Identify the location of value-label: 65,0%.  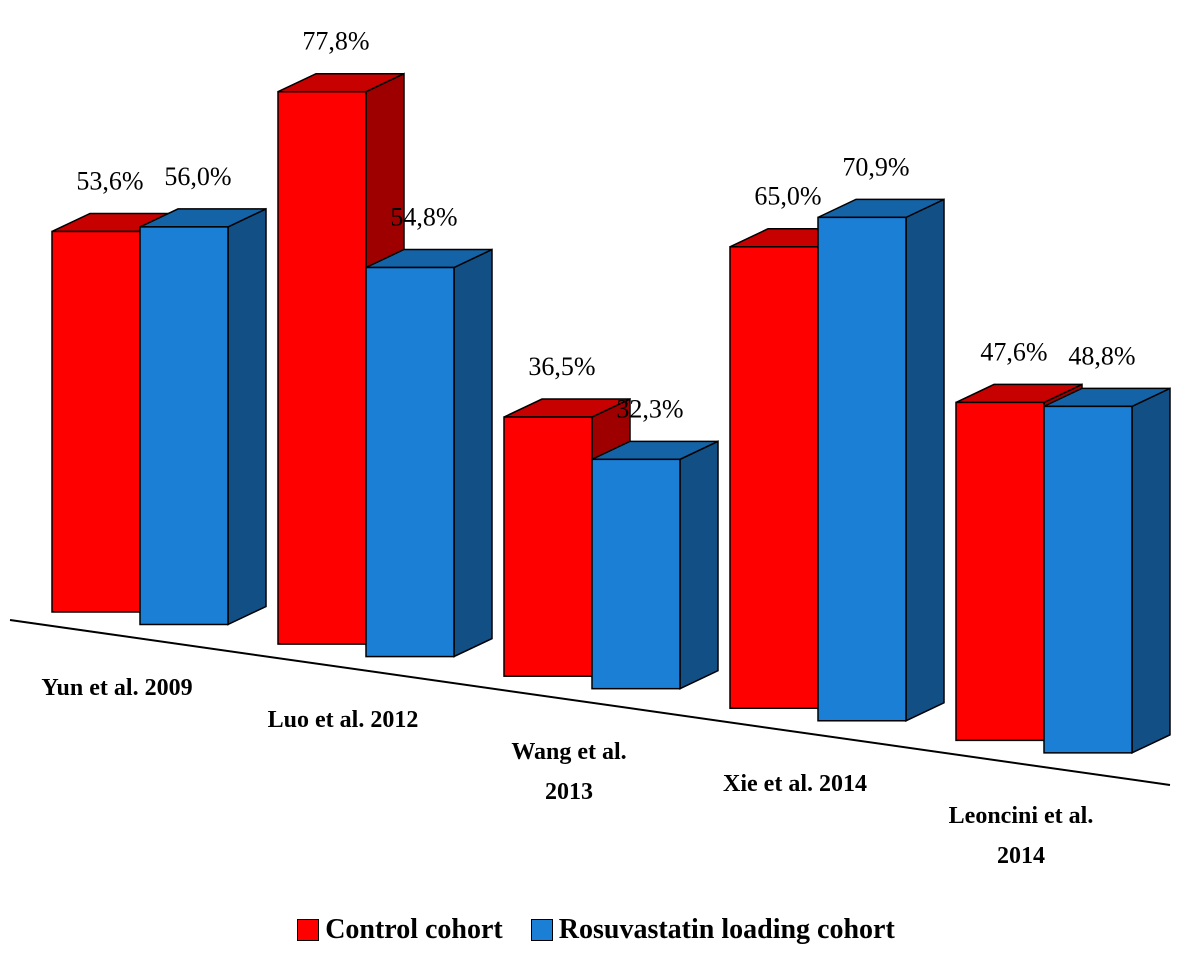
(787, 196).